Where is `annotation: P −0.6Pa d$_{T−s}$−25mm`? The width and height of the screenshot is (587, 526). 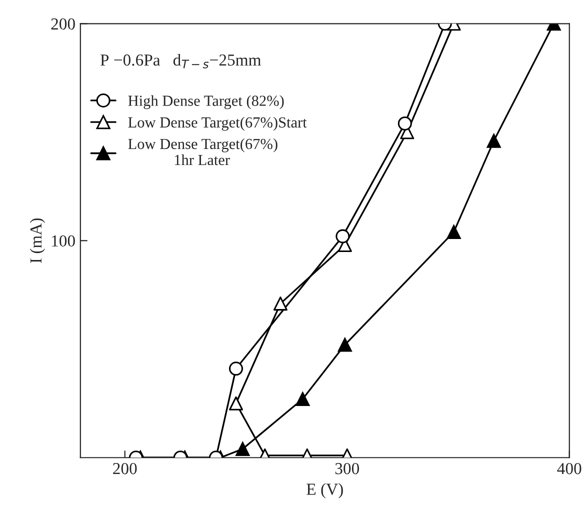
annotation: P −0.6Pa d$_{T−s}$−25mm is located at coordinates (181, 61).